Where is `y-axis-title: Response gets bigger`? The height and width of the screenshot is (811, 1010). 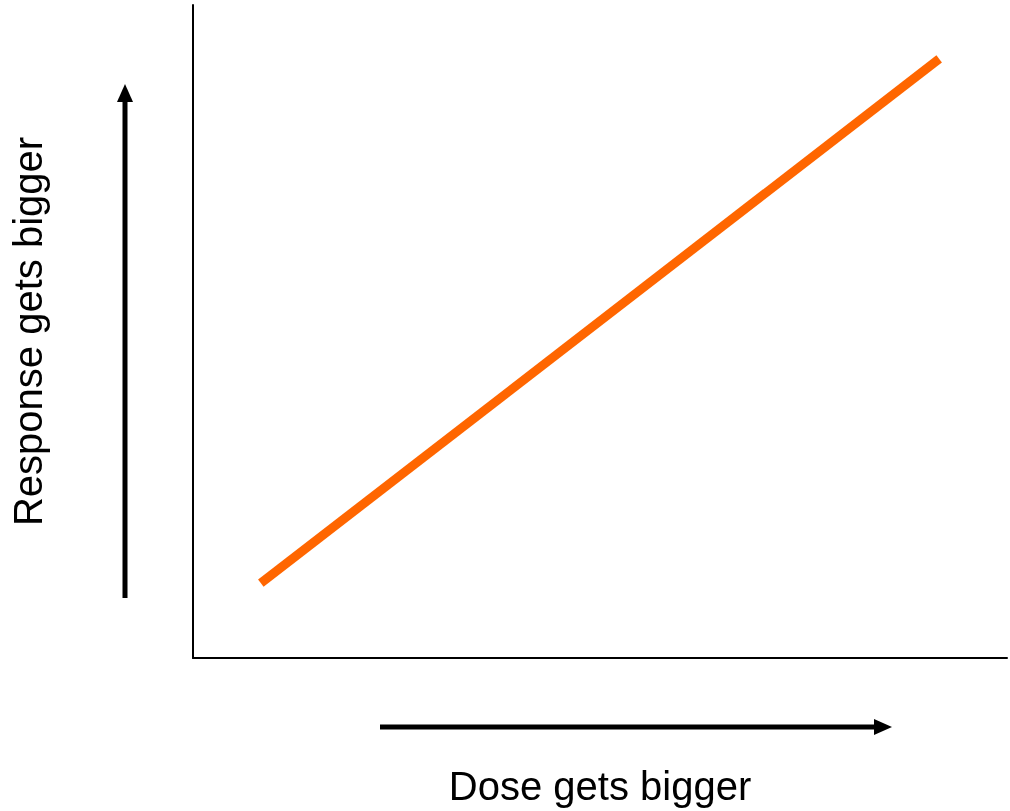
y-axis-title: Response gets bigger is located at coordinates (28, 331).